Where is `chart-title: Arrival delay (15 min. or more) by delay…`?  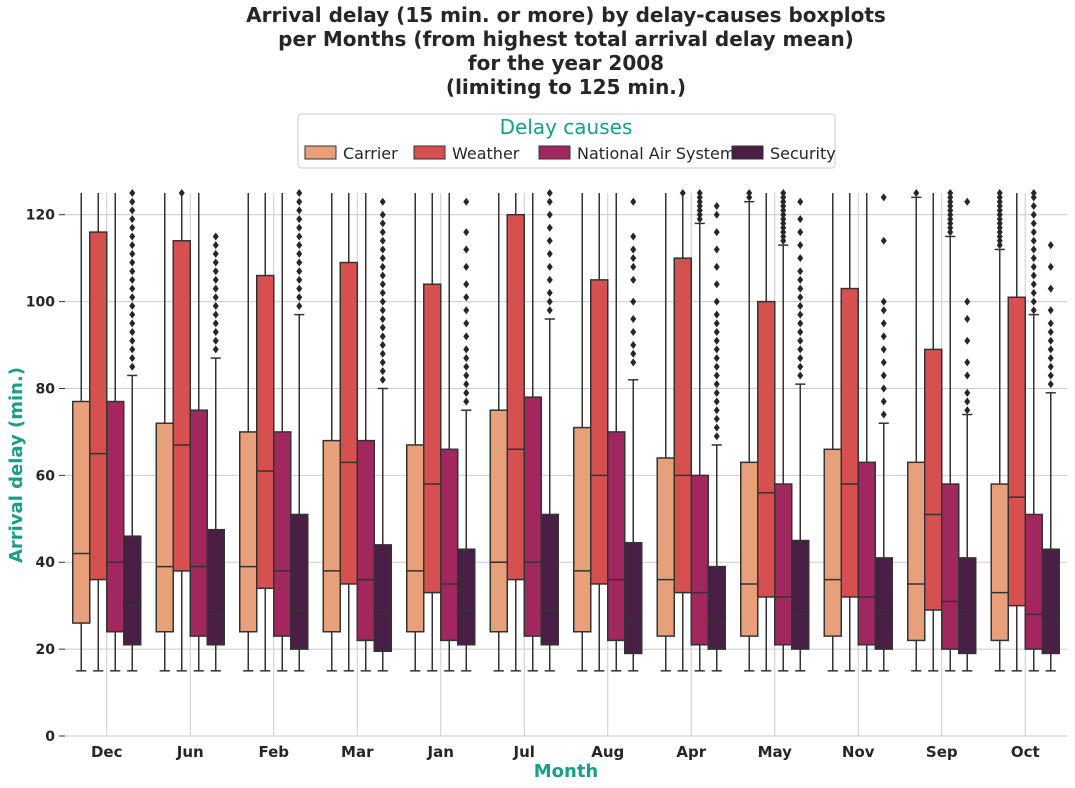 chart-title: Arrival delay (15 min. or more) by delay… is located at coordinates (566, 51).